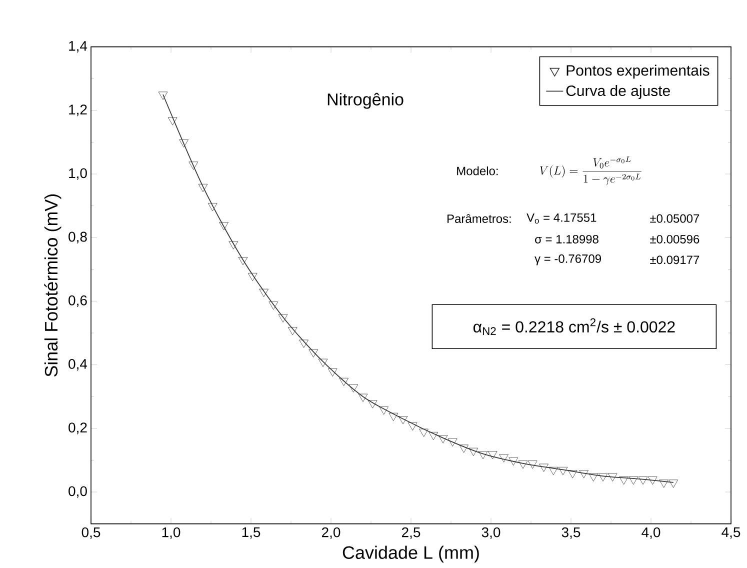 The width and height of the screenshot is (747, 568). Describe the element at coordinates (77, 428) in the screenshot. I see `y-tick-label: 0,2` at that location.